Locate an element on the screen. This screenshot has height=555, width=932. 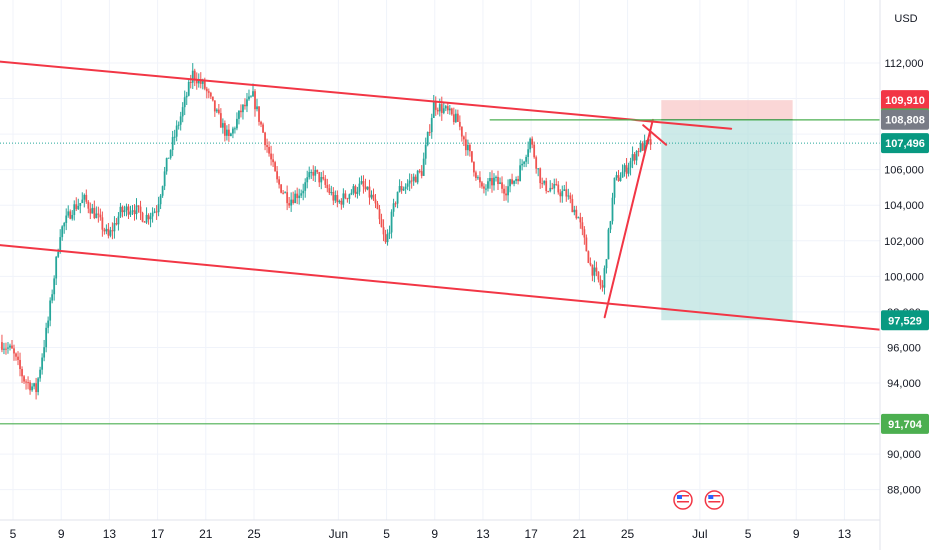
take-profit-zone is located at coordinates (727, 220).